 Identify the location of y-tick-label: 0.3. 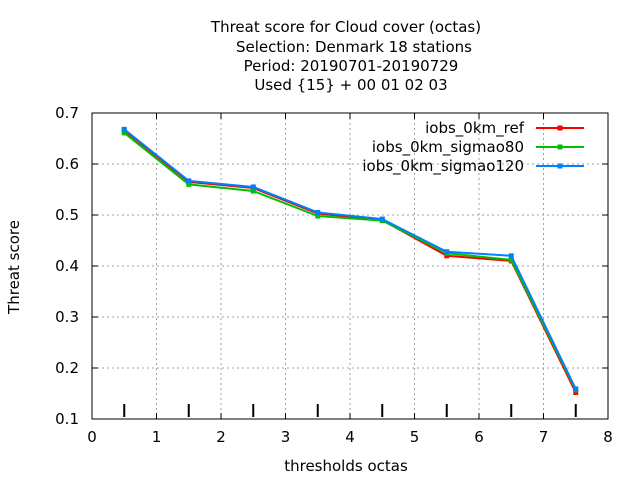
(67, 317).